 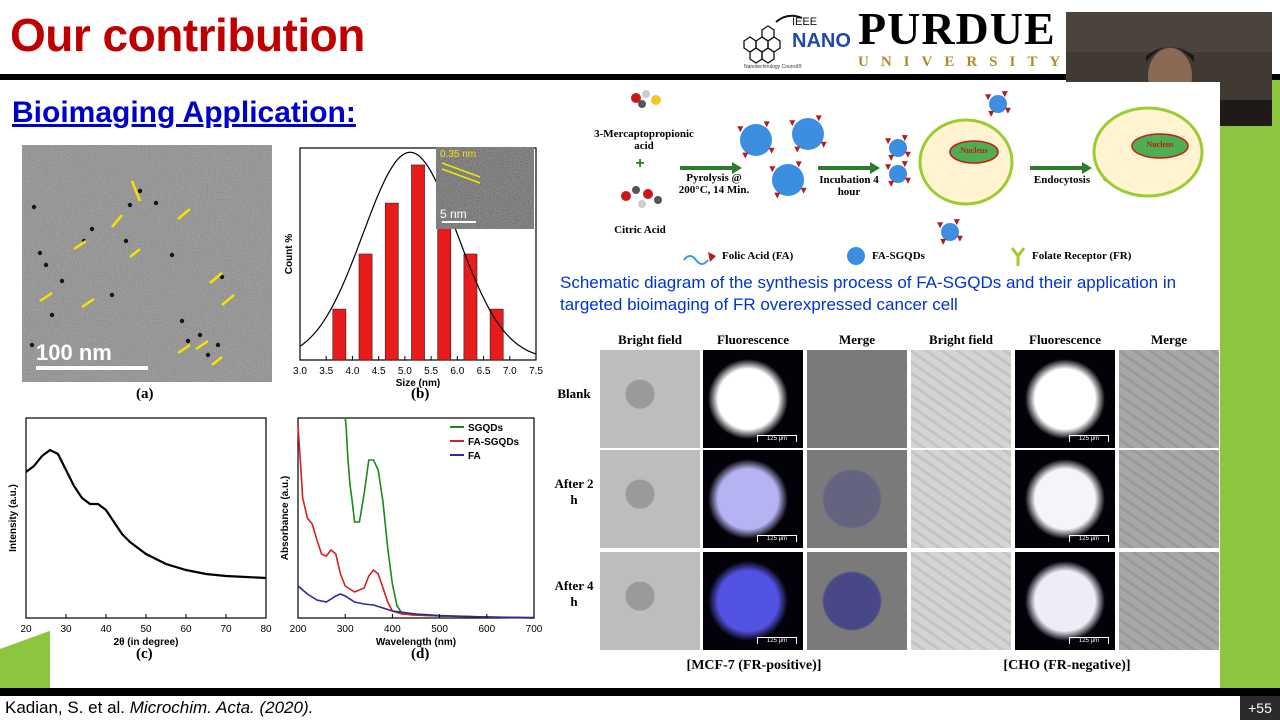 I want to click on x-tick-label: 700, so click(x=534, y=629).